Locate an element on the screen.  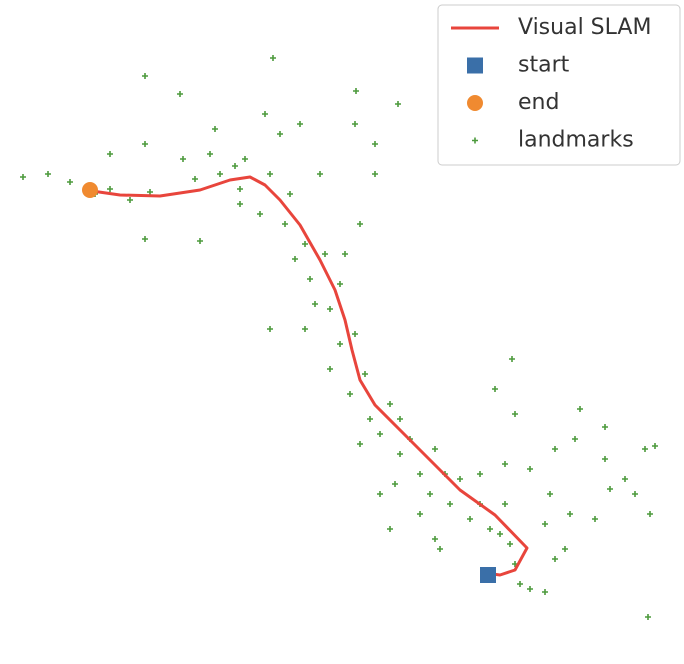
legend-label: landmarks is located at coordinates (576, 140).